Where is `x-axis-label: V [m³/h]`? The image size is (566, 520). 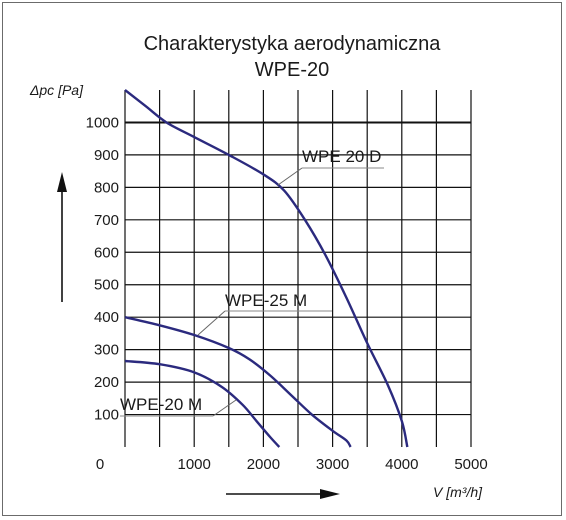 x-axis-label: V [m³/h] is located at coordinates (458, 492).